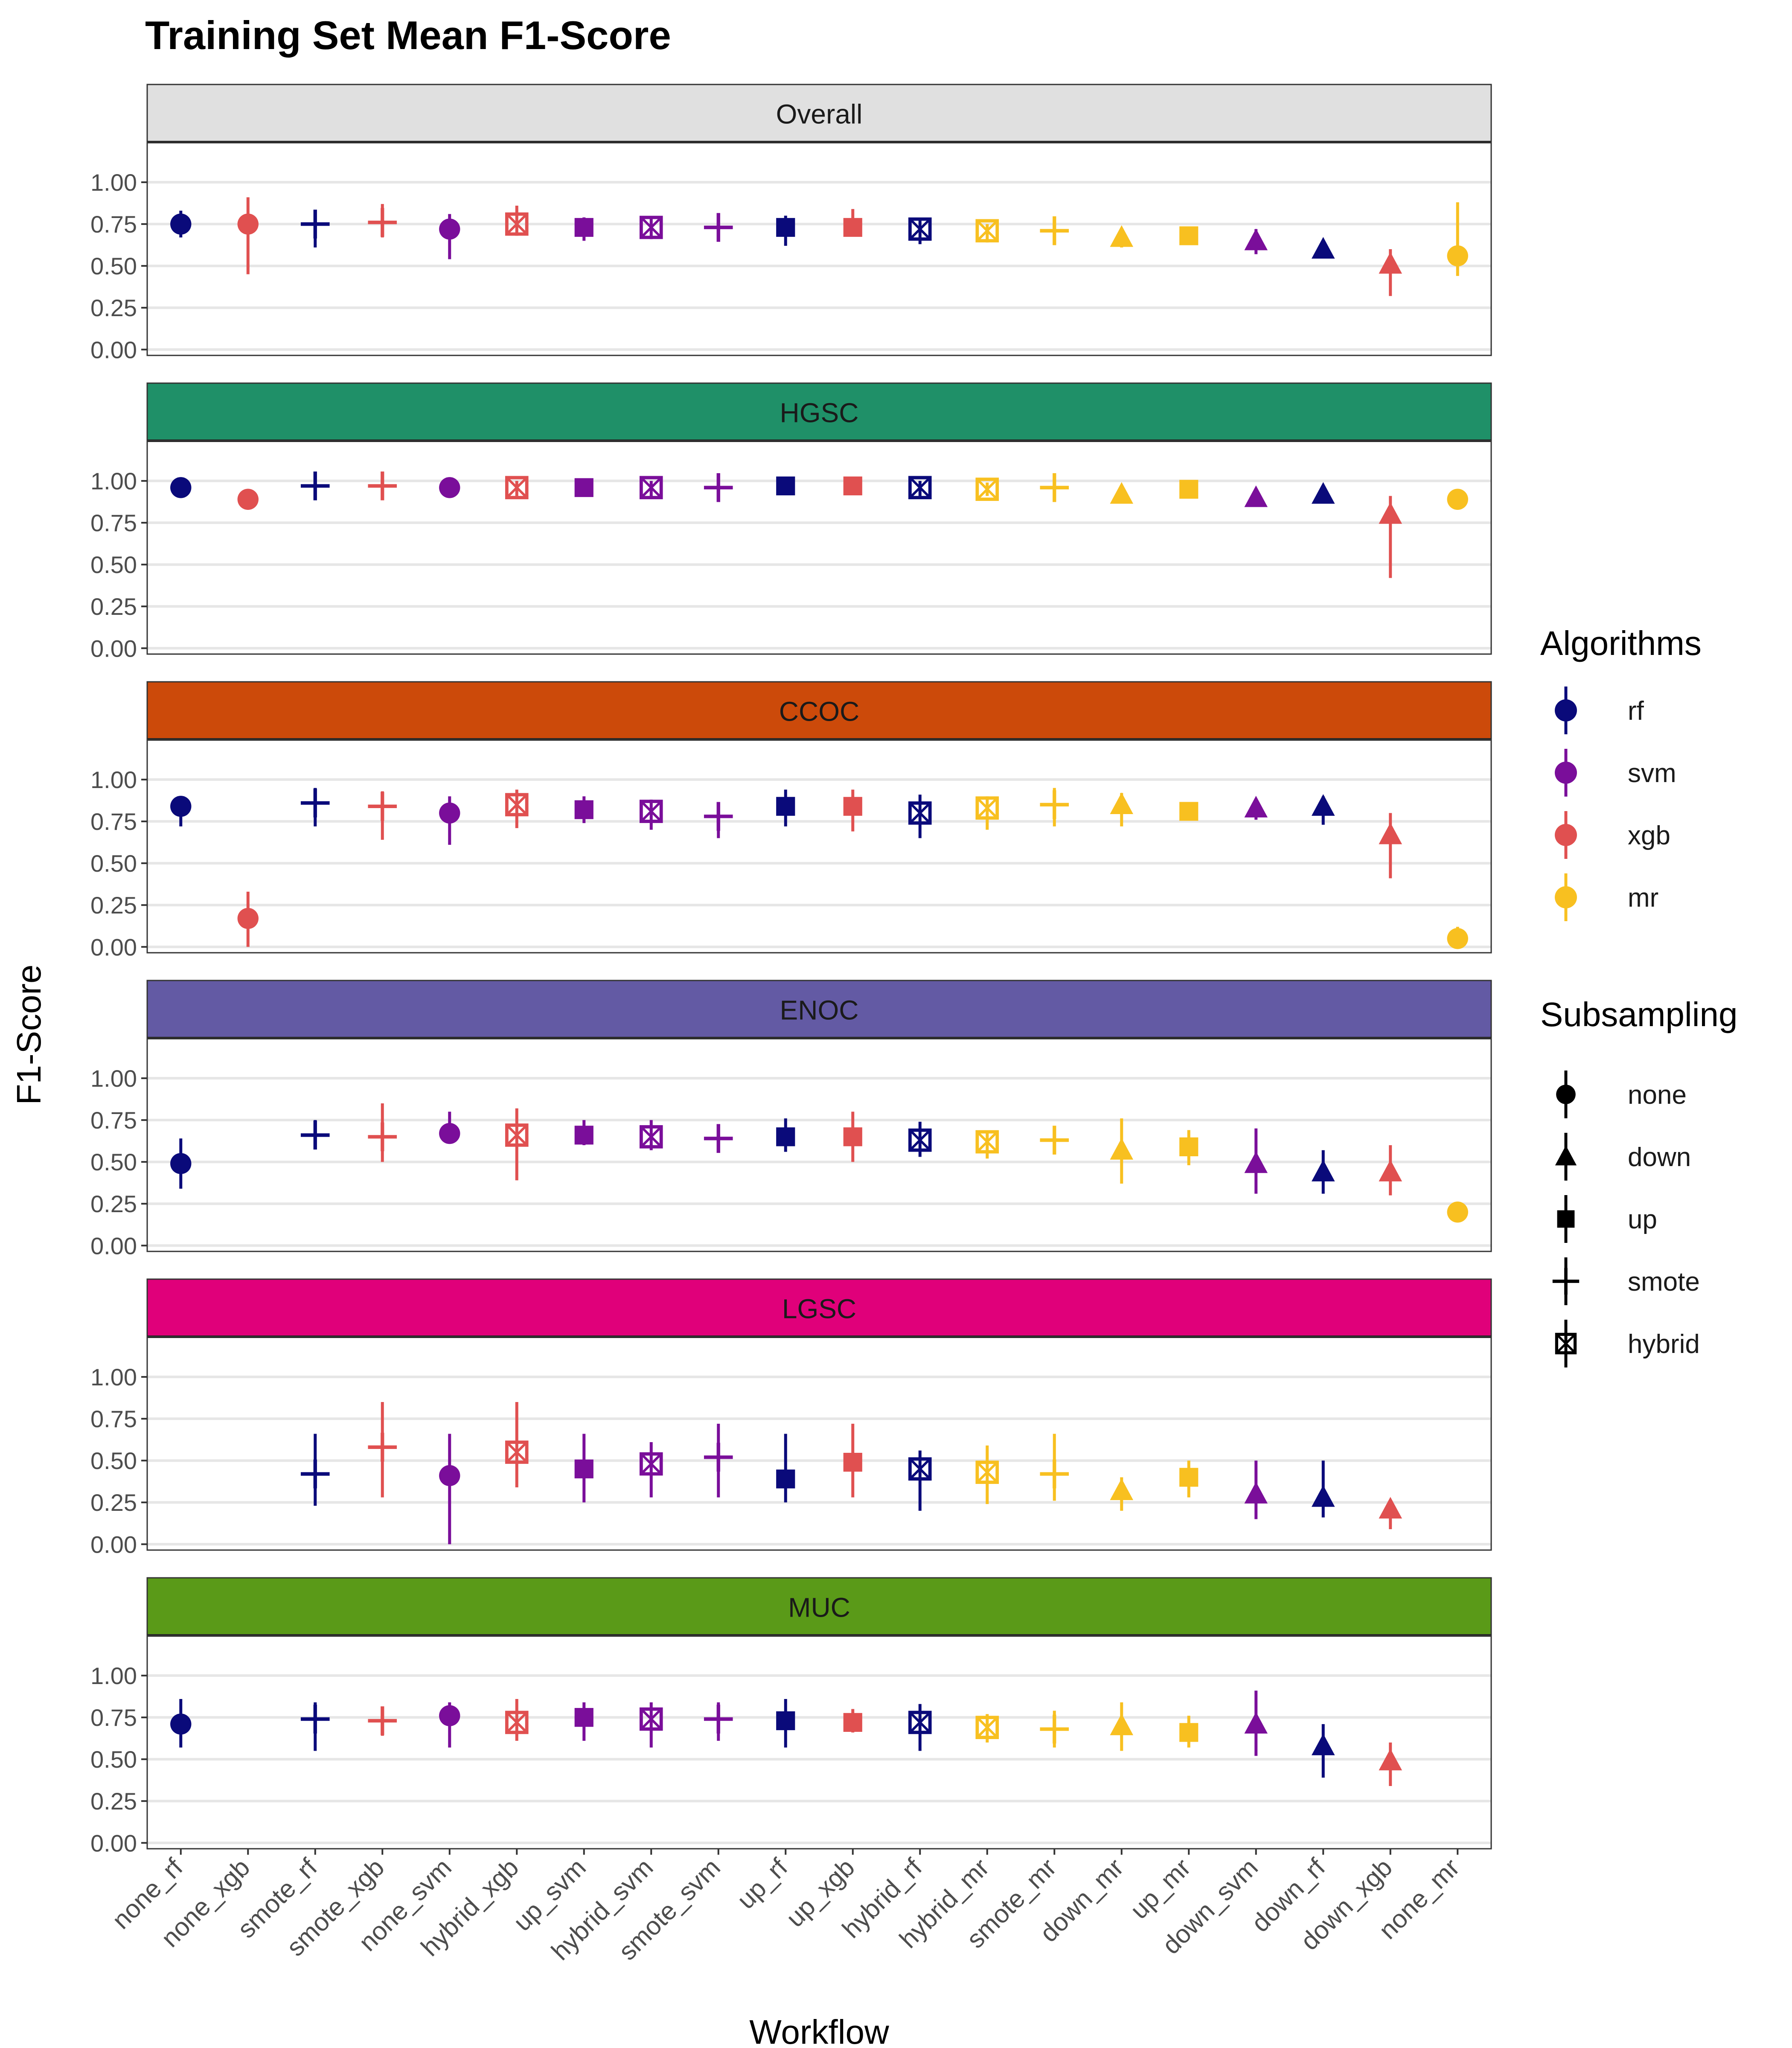 The height and width of the screenshot is (2048, 1792). Describe the element at coordinates (181, 1163) in the screenshot. I see `point-none_rf` at that location.